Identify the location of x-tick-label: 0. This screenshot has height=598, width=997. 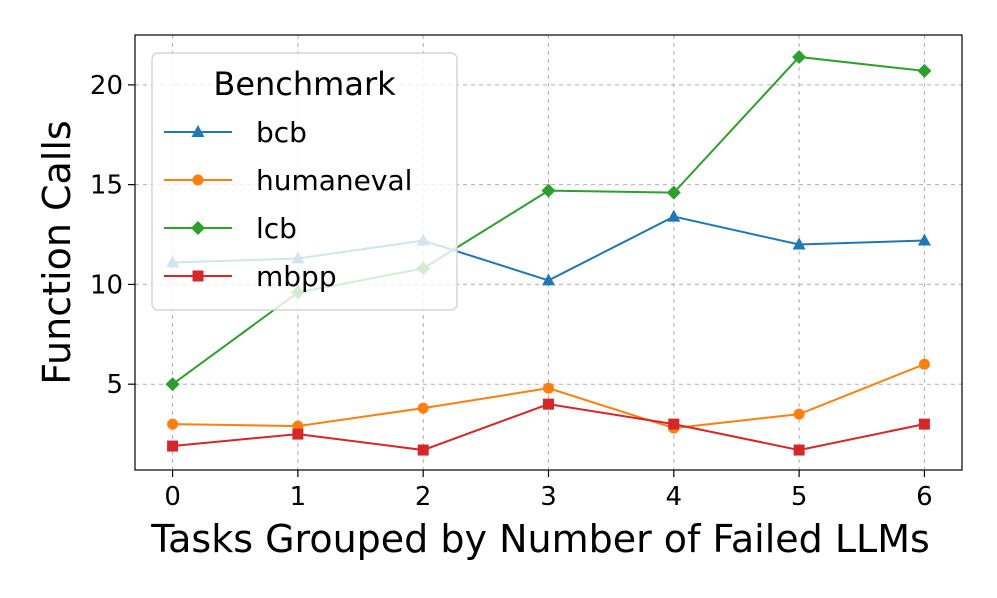
(172, 497).